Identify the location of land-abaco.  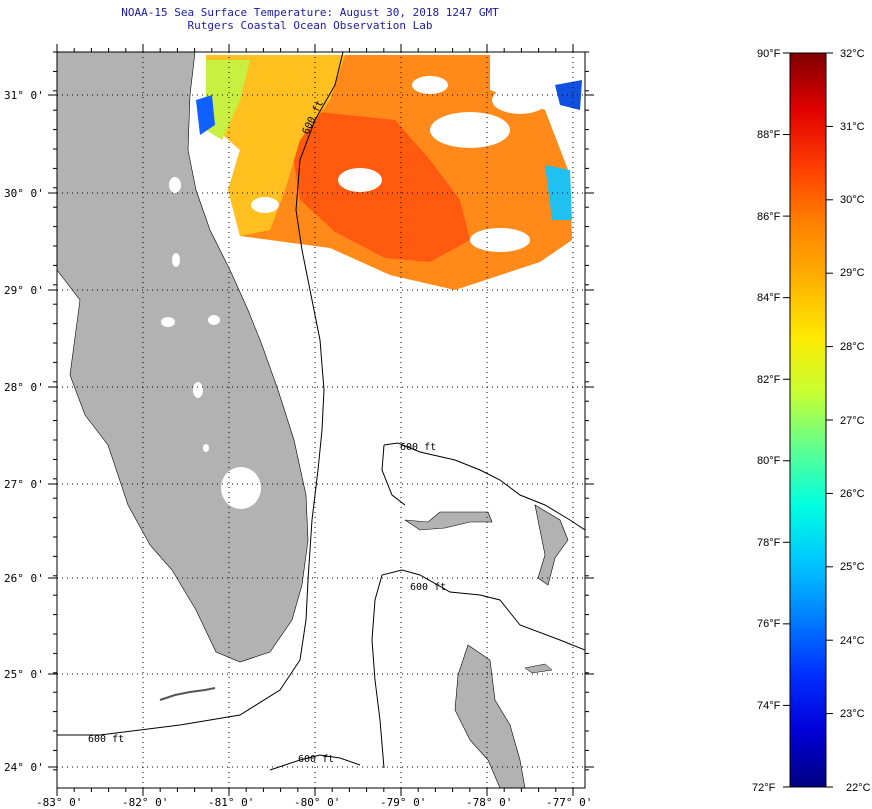
(551, 545).